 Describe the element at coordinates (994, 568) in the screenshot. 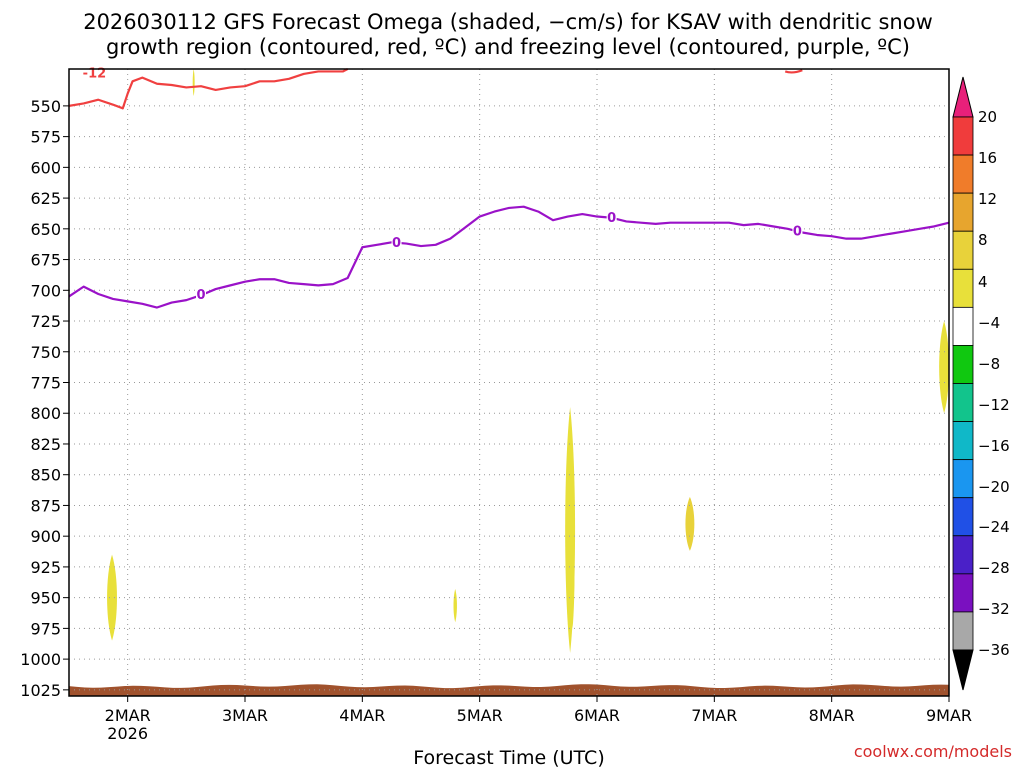

I see `colorbar-label-11: −28` at that location.